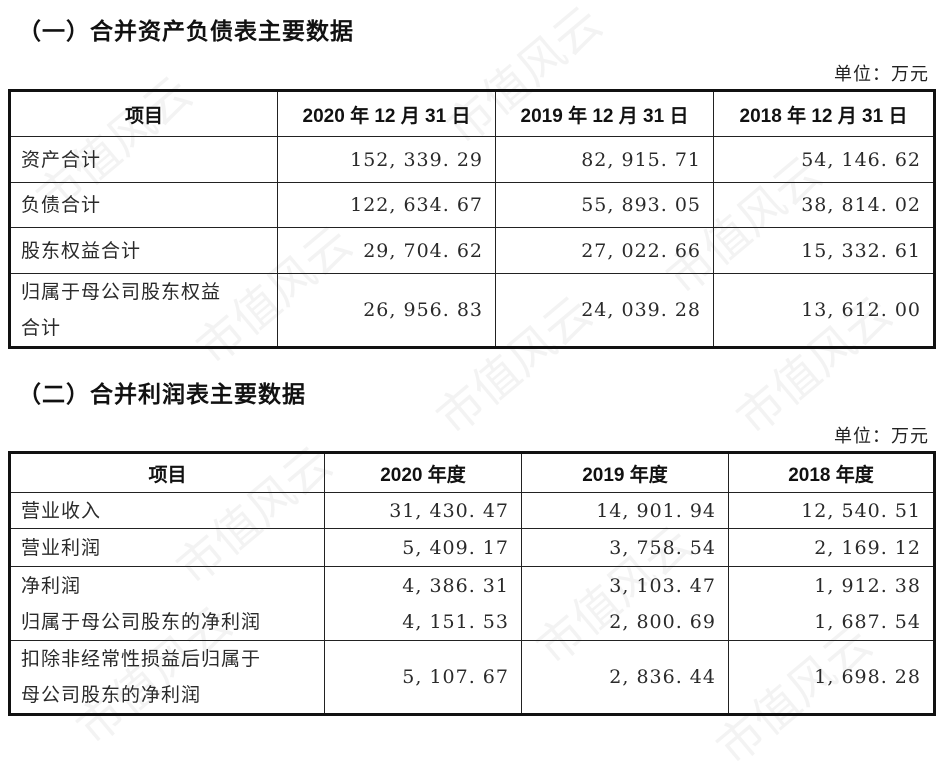 This screenshot has width=937, height=777. Describe the element at coordinates (455, 585) in the screenshot. I see `value: 4, 386. 31` at that location.